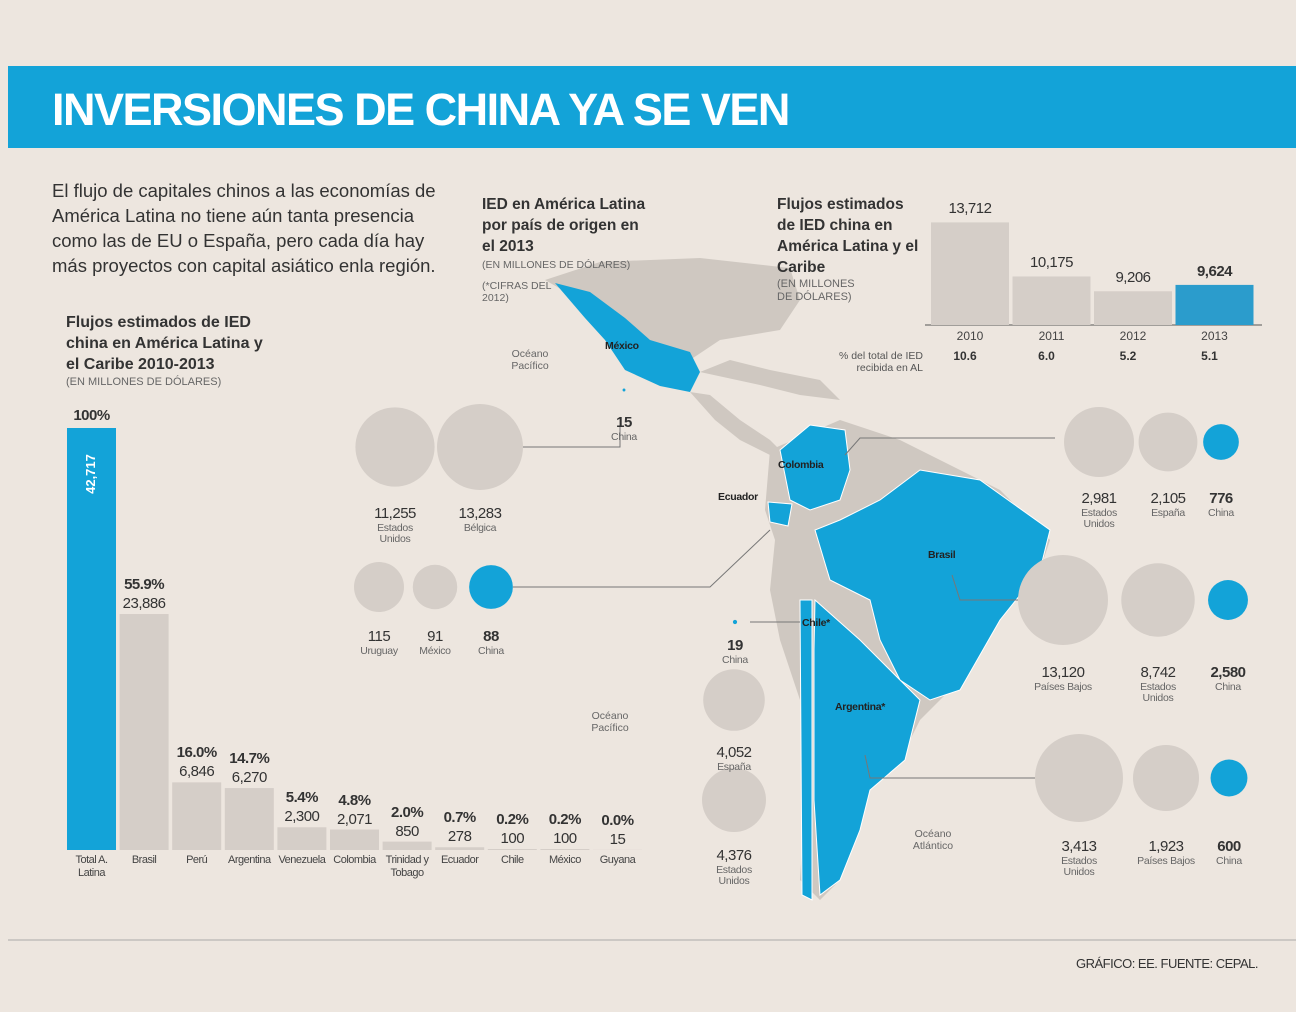 The width and height of the screenshot is (1296, 1012). Describe the element at coordinates (1051, 263) in the screenshot. I see `value-label: 10,175` at that location.